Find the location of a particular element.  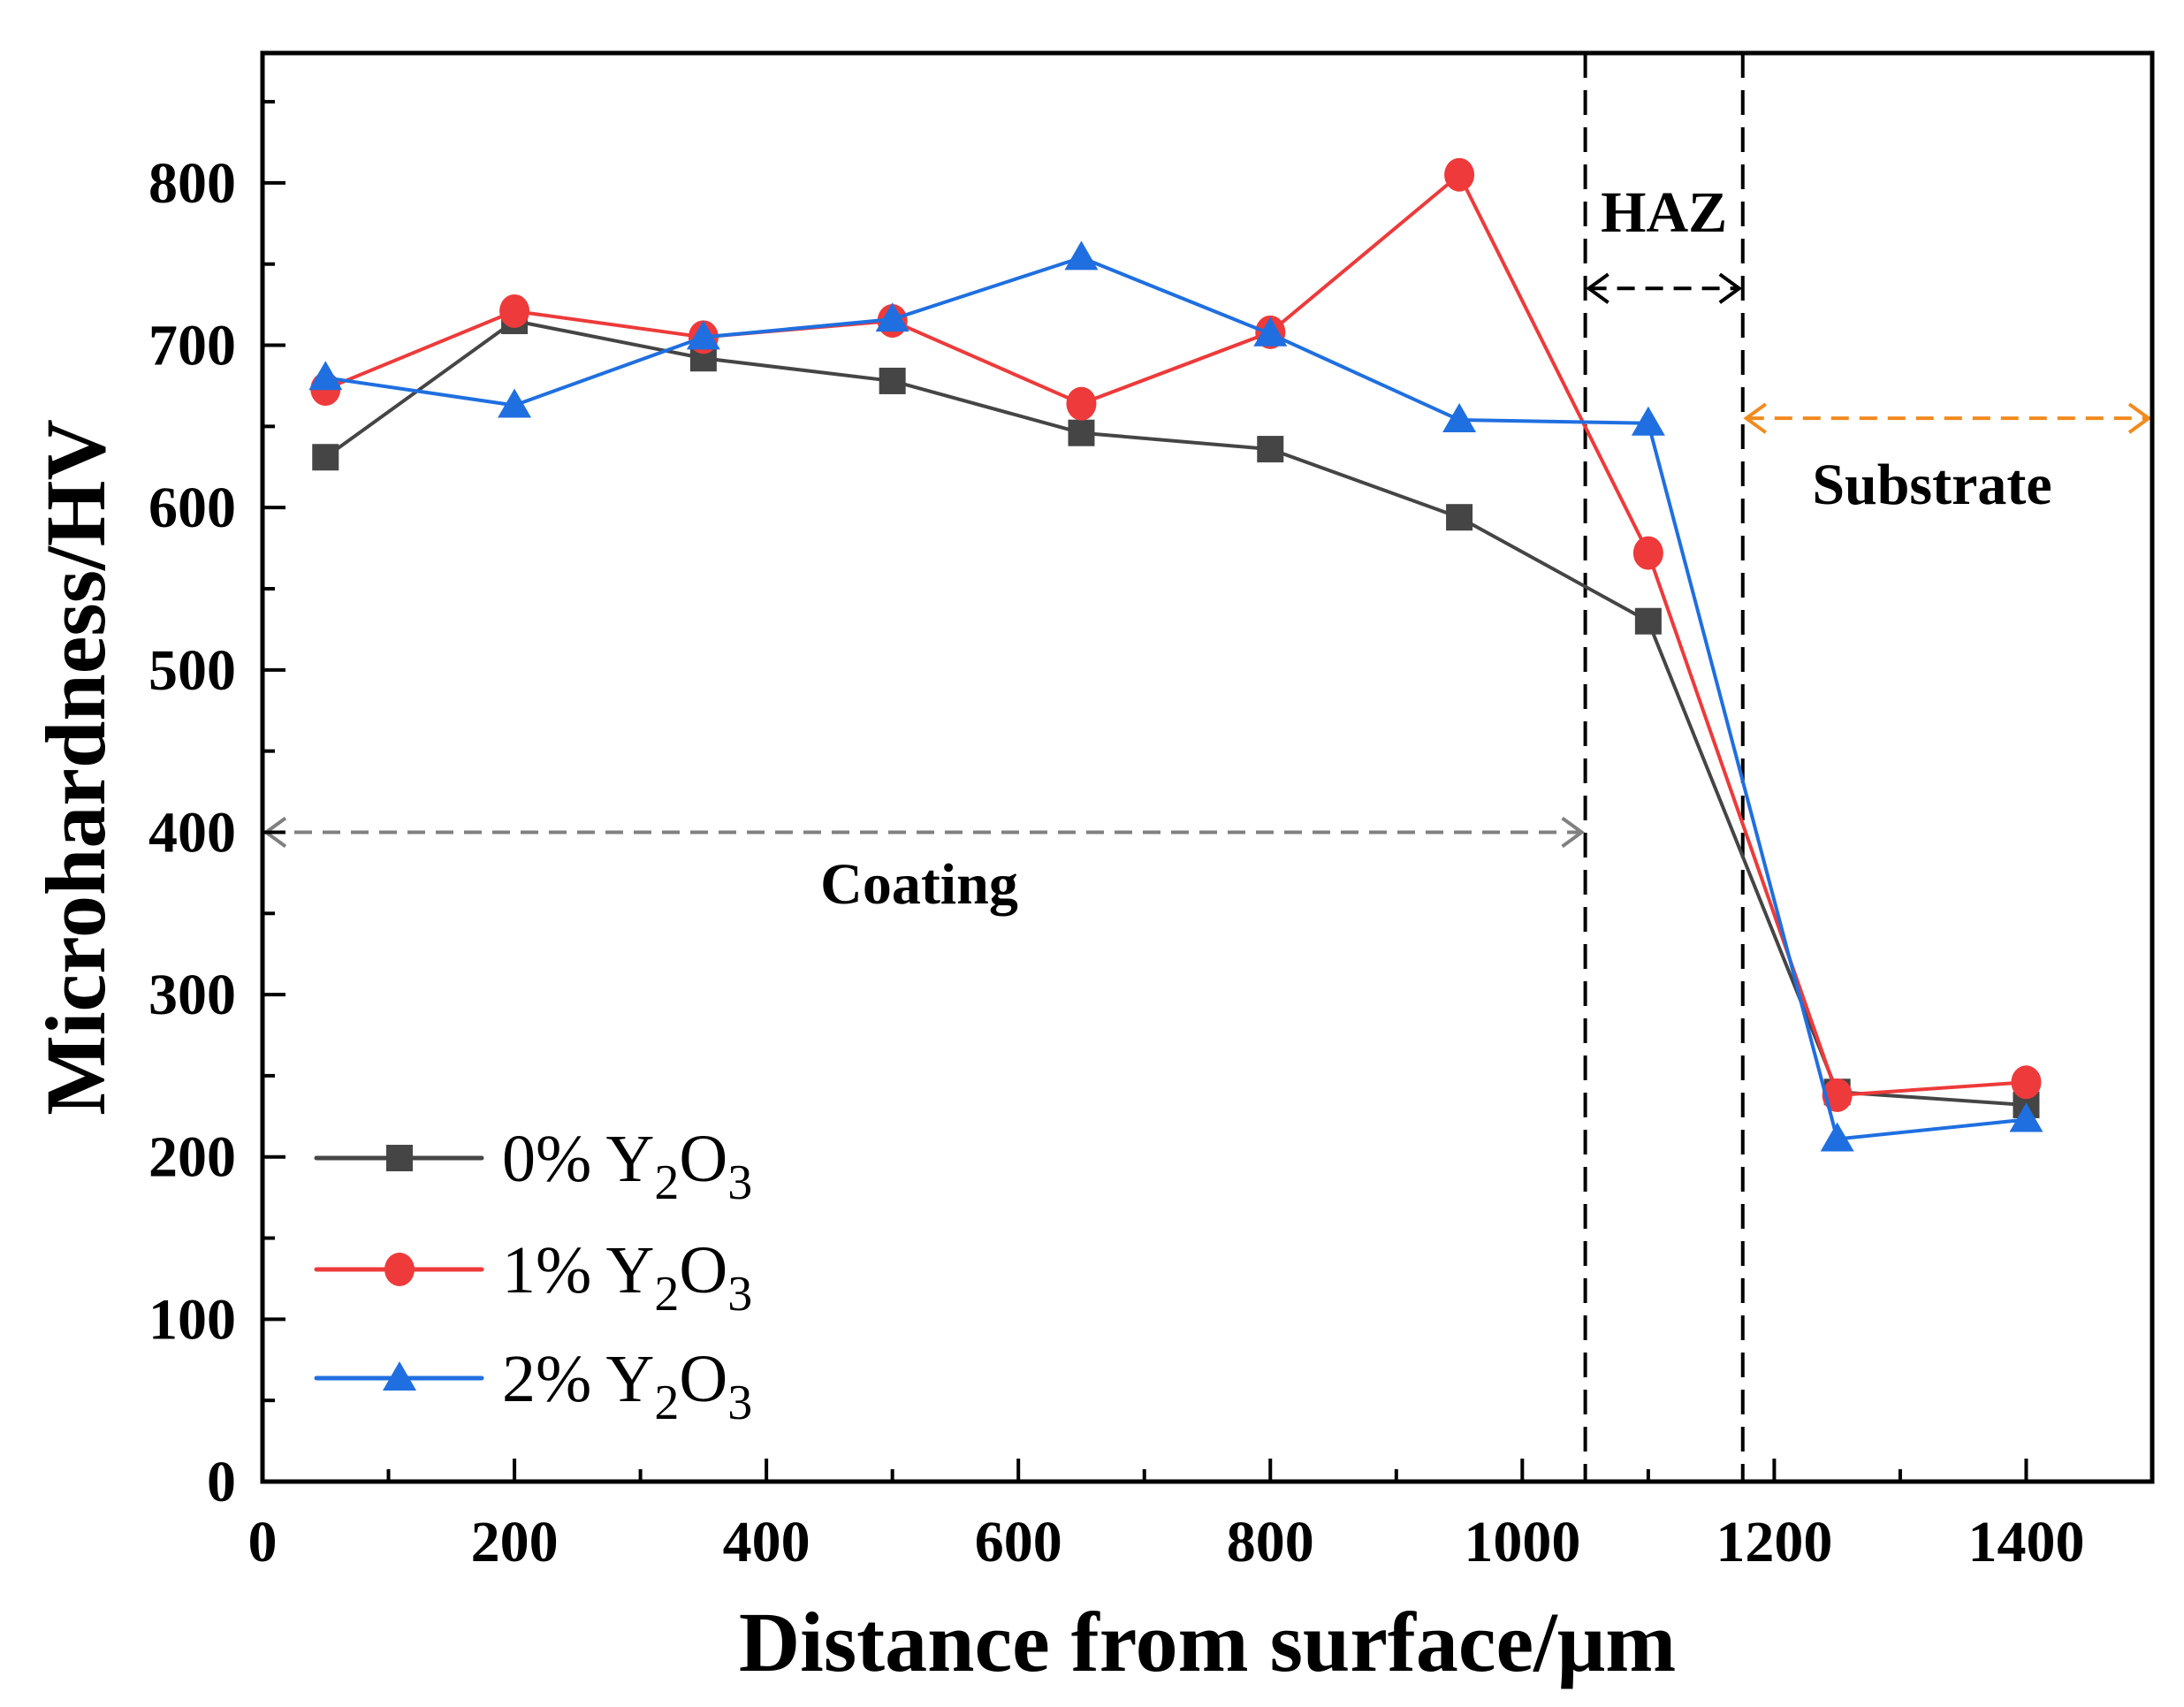

y-tick-label: 500 is located at coordinates (192, 670).